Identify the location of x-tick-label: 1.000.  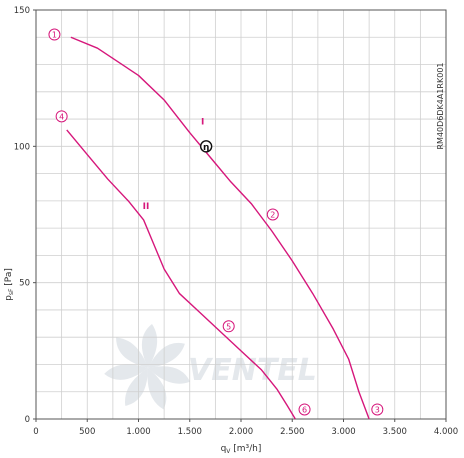
(138, 432).